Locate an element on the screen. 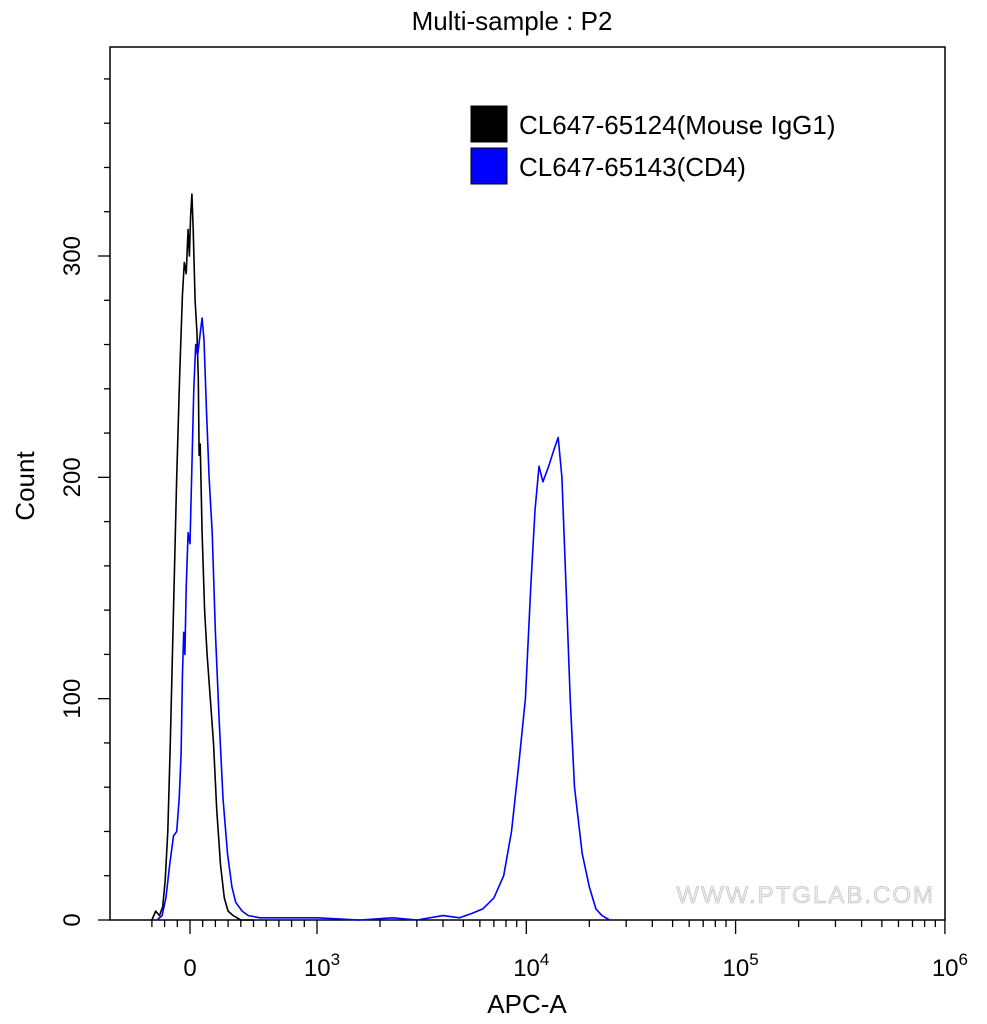 The image size is (987, 1024). y-tick-label: 100 is located at coordinates (72, 699).